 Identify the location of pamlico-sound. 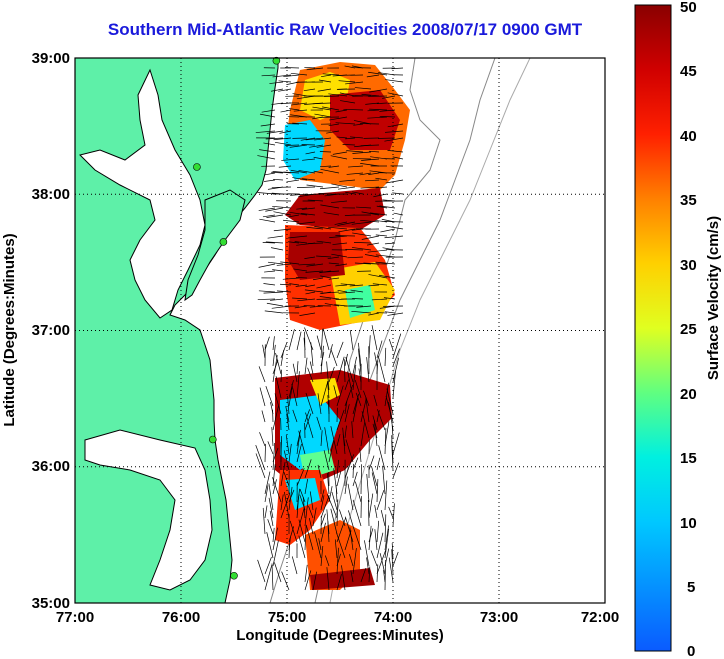
(148, 510).